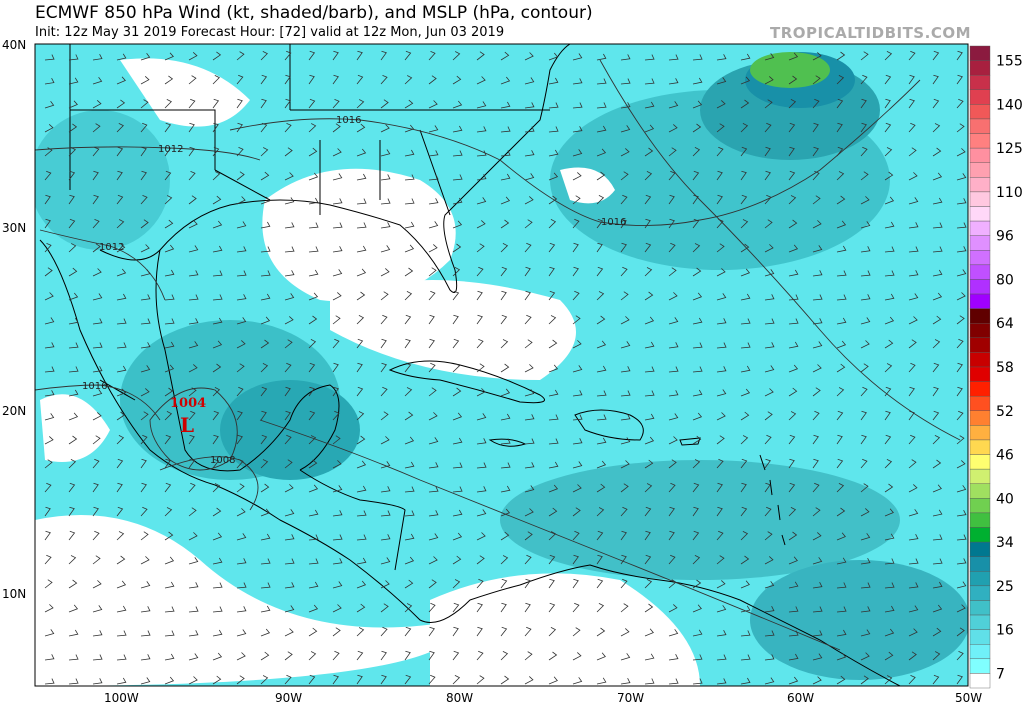  Describe the element at coordinates (1000, 674) in the screenshot. I see `colorbar-label: 7` at that location.